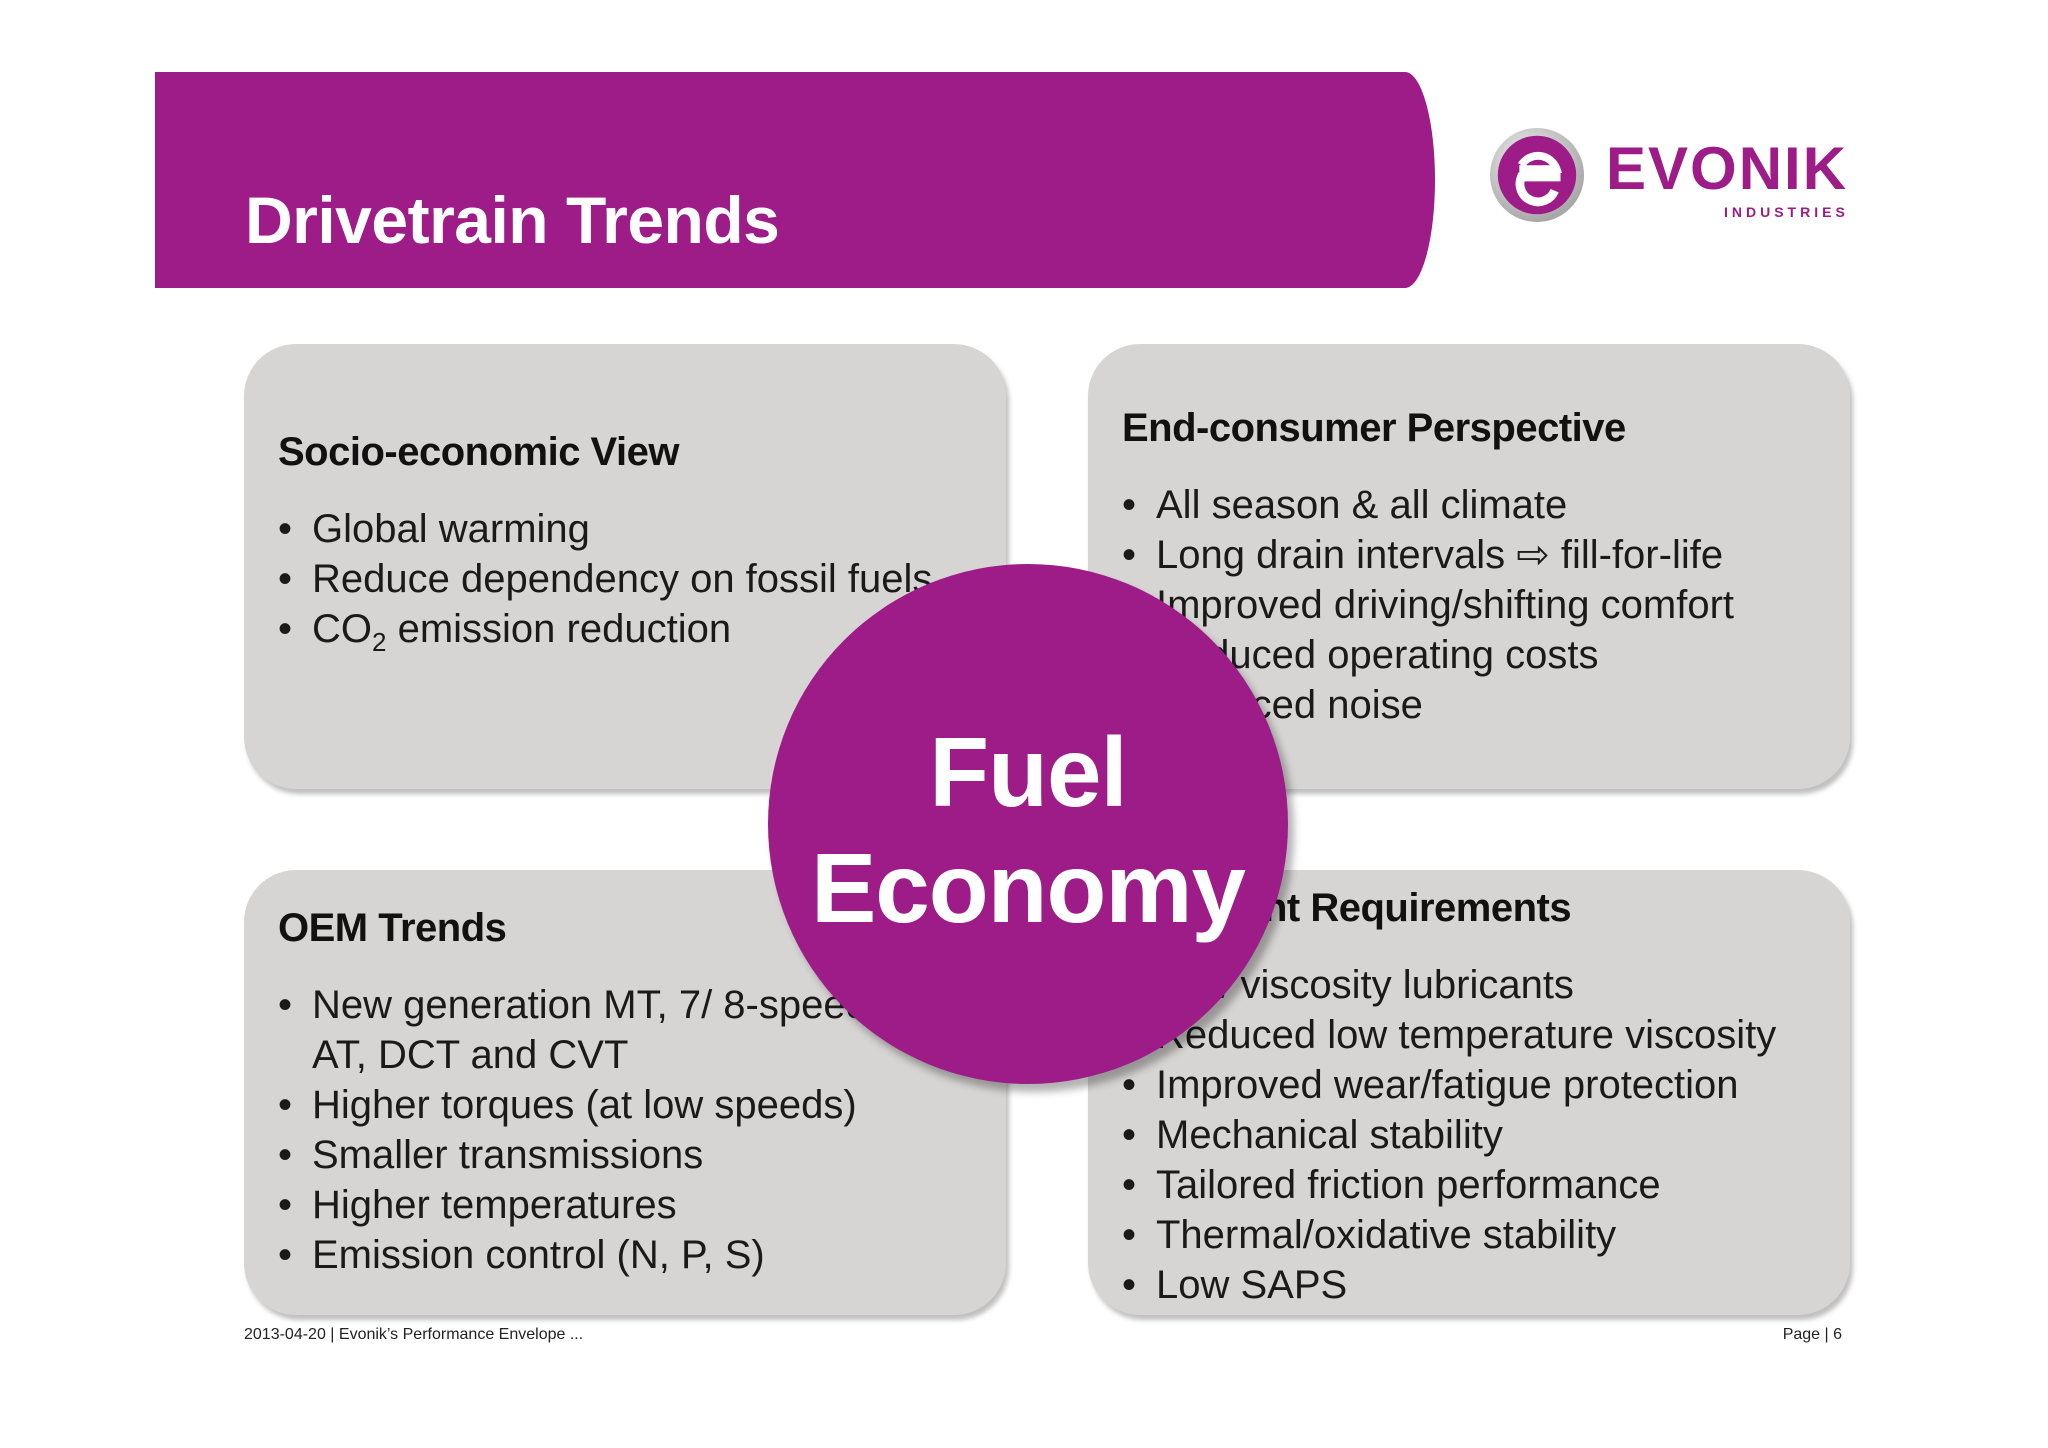 Image resolution: width=2048 pixels, height=1448 pixels. Describe the element at coordinates (392, 928) in the screenshot. I see `box-title: OEM Trends` at that location.